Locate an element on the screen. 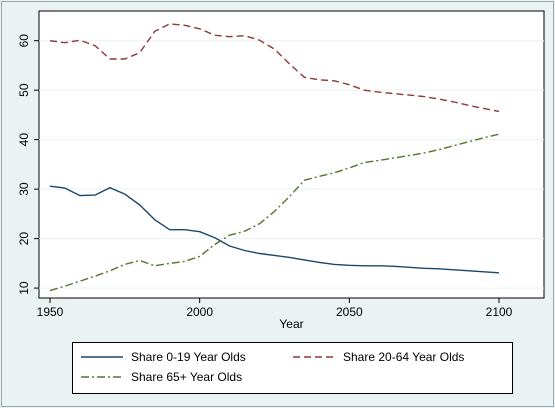  y-tick-label-50: 50 is located at coordinates (24, 90).